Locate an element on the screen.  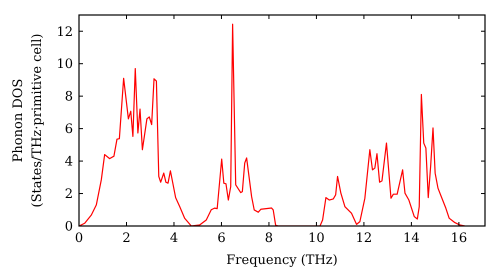
x-tick-label: 0 is located at coordinates (79, 238).